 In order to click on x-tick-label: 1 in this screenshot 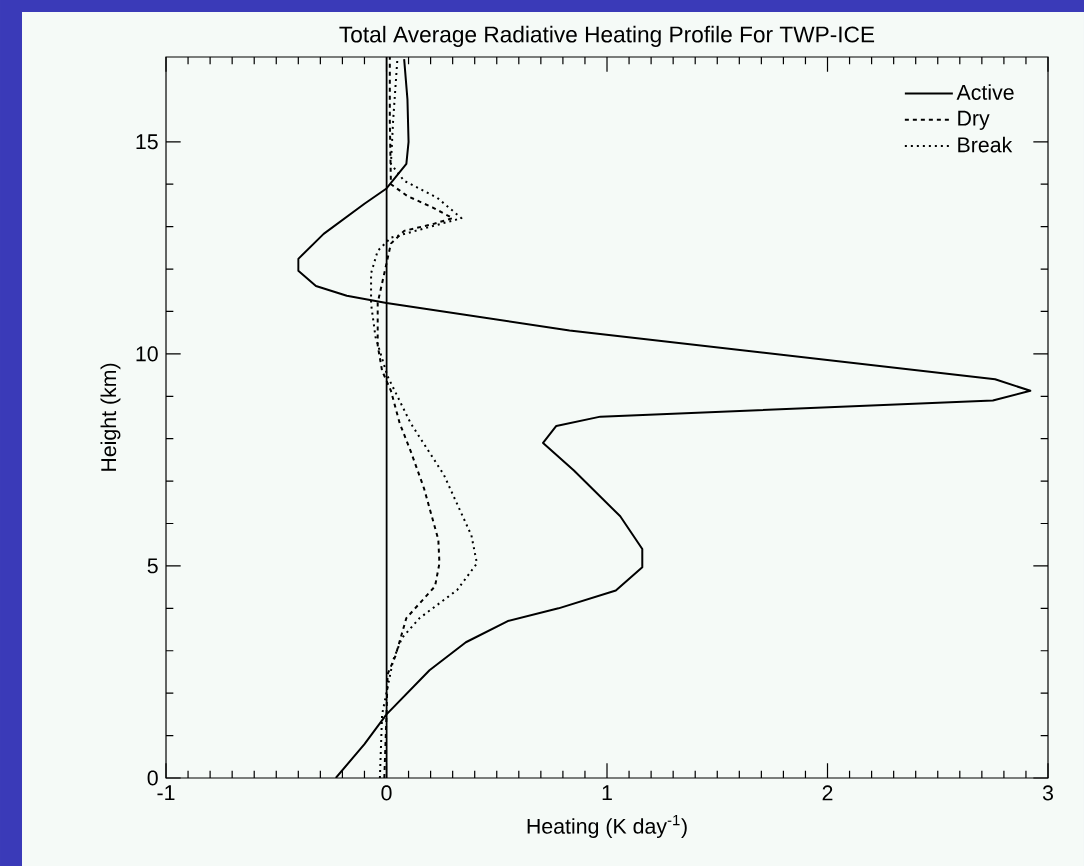, I will do `click(607, 793)`.